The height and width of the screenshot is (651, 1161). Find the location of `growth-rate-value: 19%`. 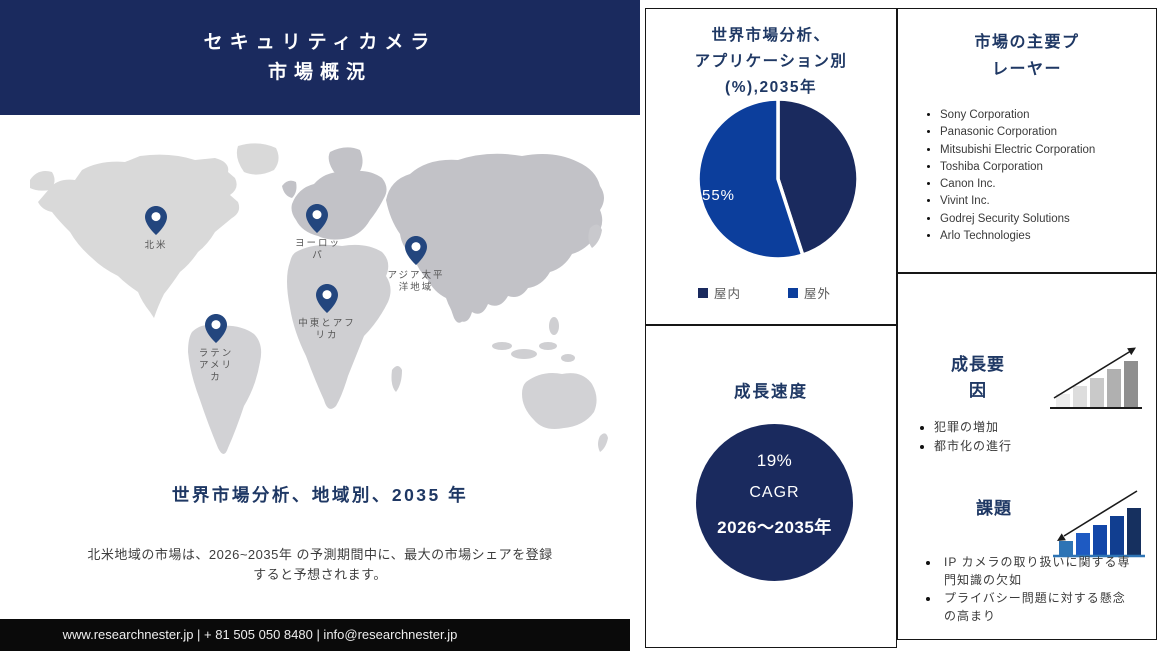

growth-rate-value: 19% is located at coordinates (774, 460).